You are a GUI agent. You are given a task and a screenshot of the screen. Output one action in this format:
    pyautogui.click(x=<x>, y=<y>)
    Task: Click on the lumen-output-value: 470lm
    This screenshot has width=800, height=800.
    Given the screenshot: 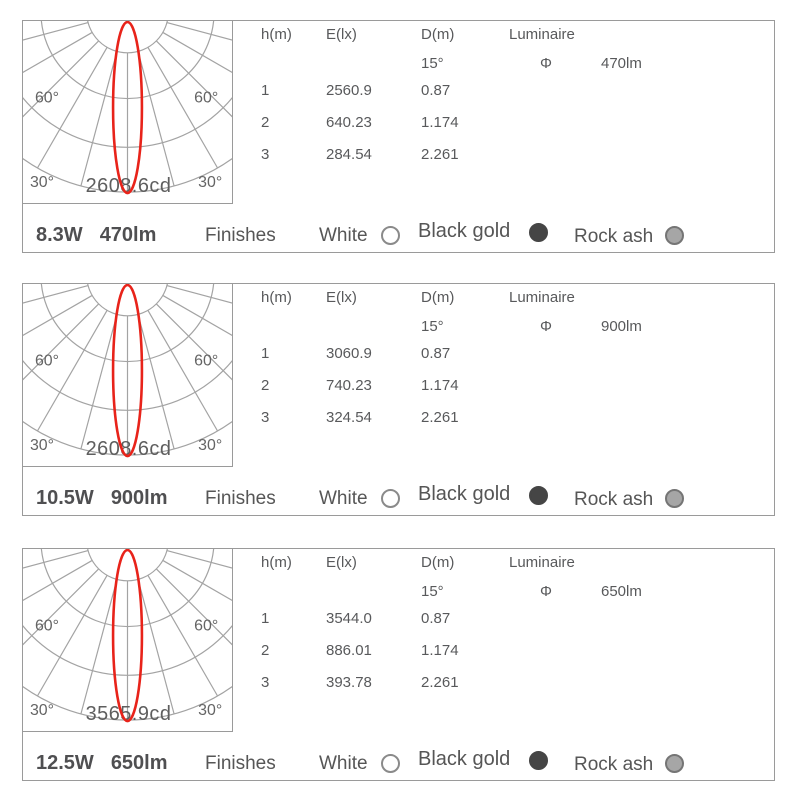 What is the action you would take?
    pyautogui.click(x=128, y=235)
    